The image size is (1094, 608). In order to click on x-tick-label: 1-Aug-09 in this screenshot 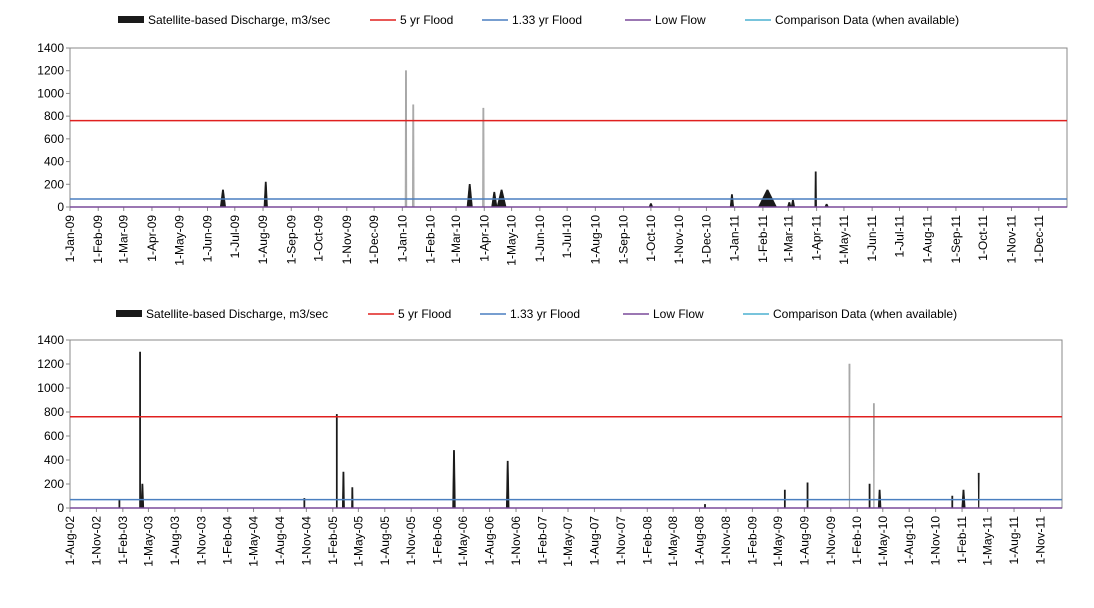, I will do `click(804, 541)`.